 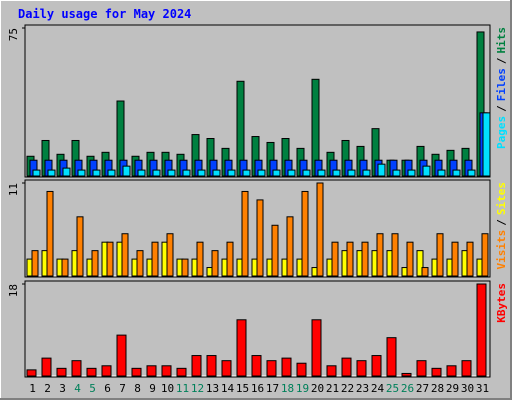 What do you see at coordinates (13, 189) in the screenshot?
I see `y-tick-label: 11` at bounding box center [13, 189].